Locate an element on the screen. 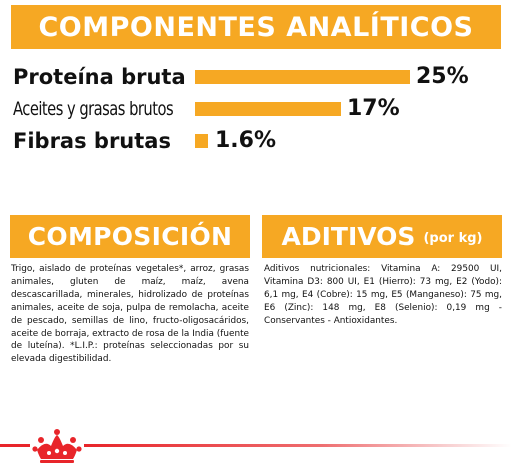 The height and width of the screenshot is (467, 512). analytic-row-protein: Proteína bruta 25% is located at coordinates (256, 77).